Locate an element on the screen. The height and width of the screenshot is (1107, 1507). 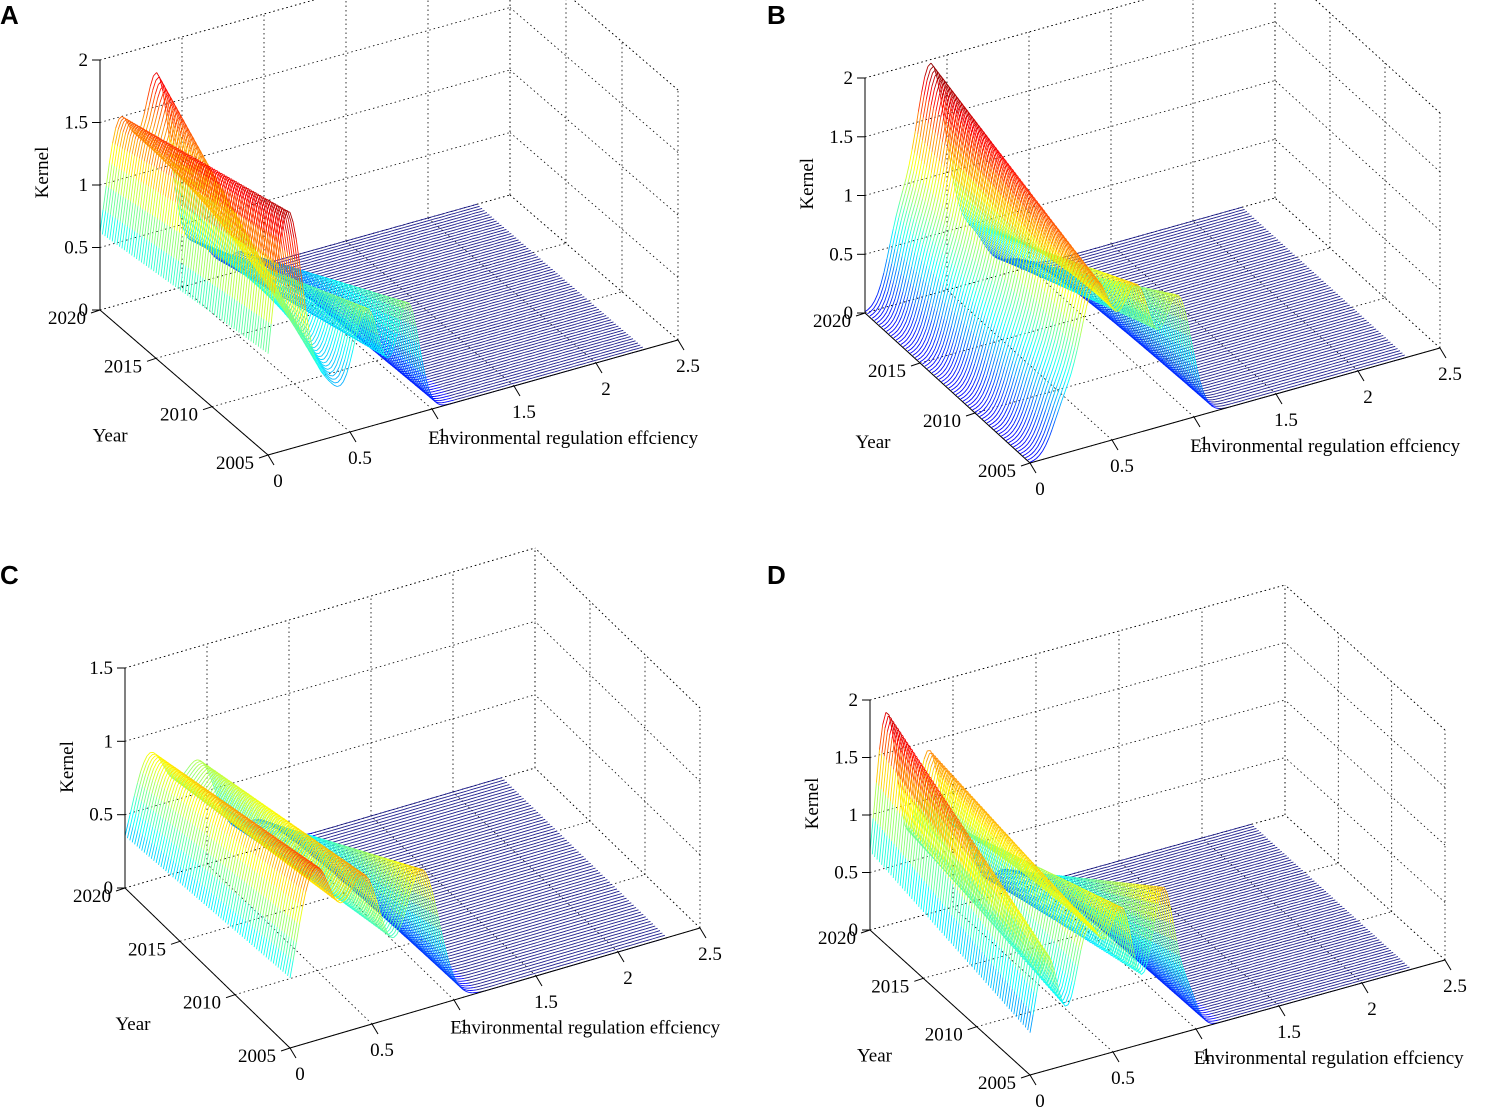
grid-line is located at coordinates (626, 45).